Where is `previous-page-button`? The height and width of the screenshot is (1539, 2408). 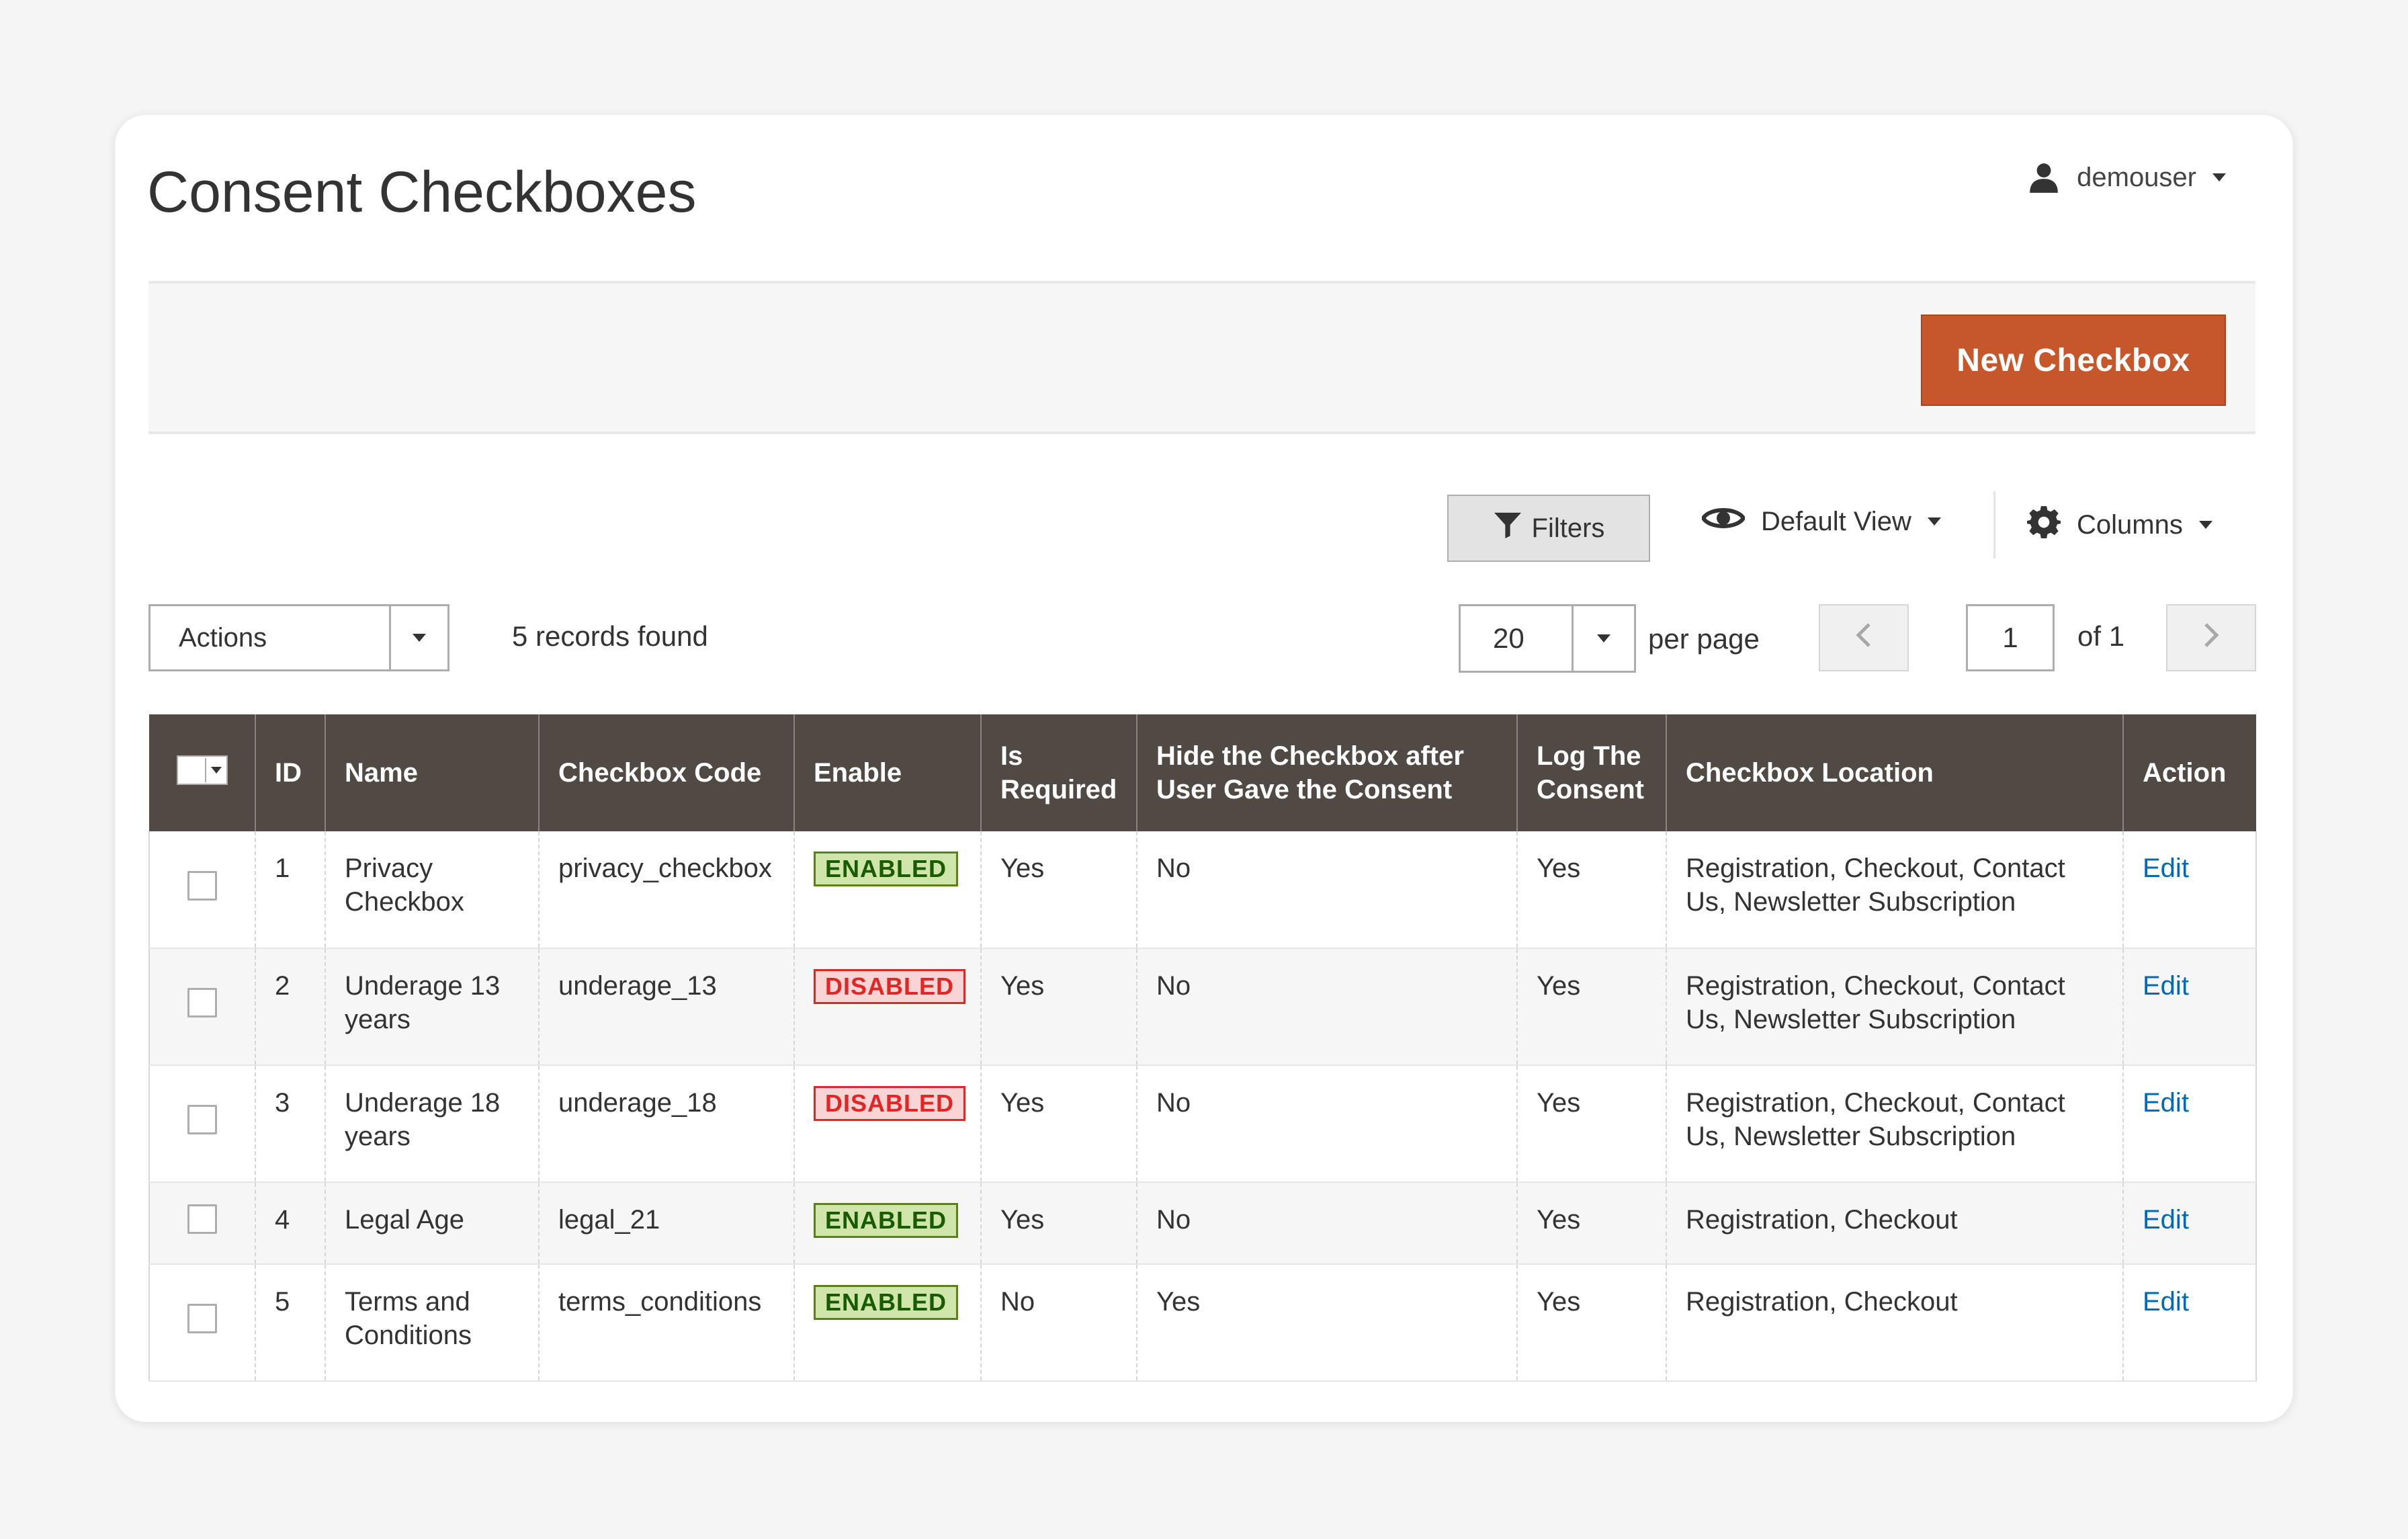 previous-page-button is located at coordinates (1864, 637).